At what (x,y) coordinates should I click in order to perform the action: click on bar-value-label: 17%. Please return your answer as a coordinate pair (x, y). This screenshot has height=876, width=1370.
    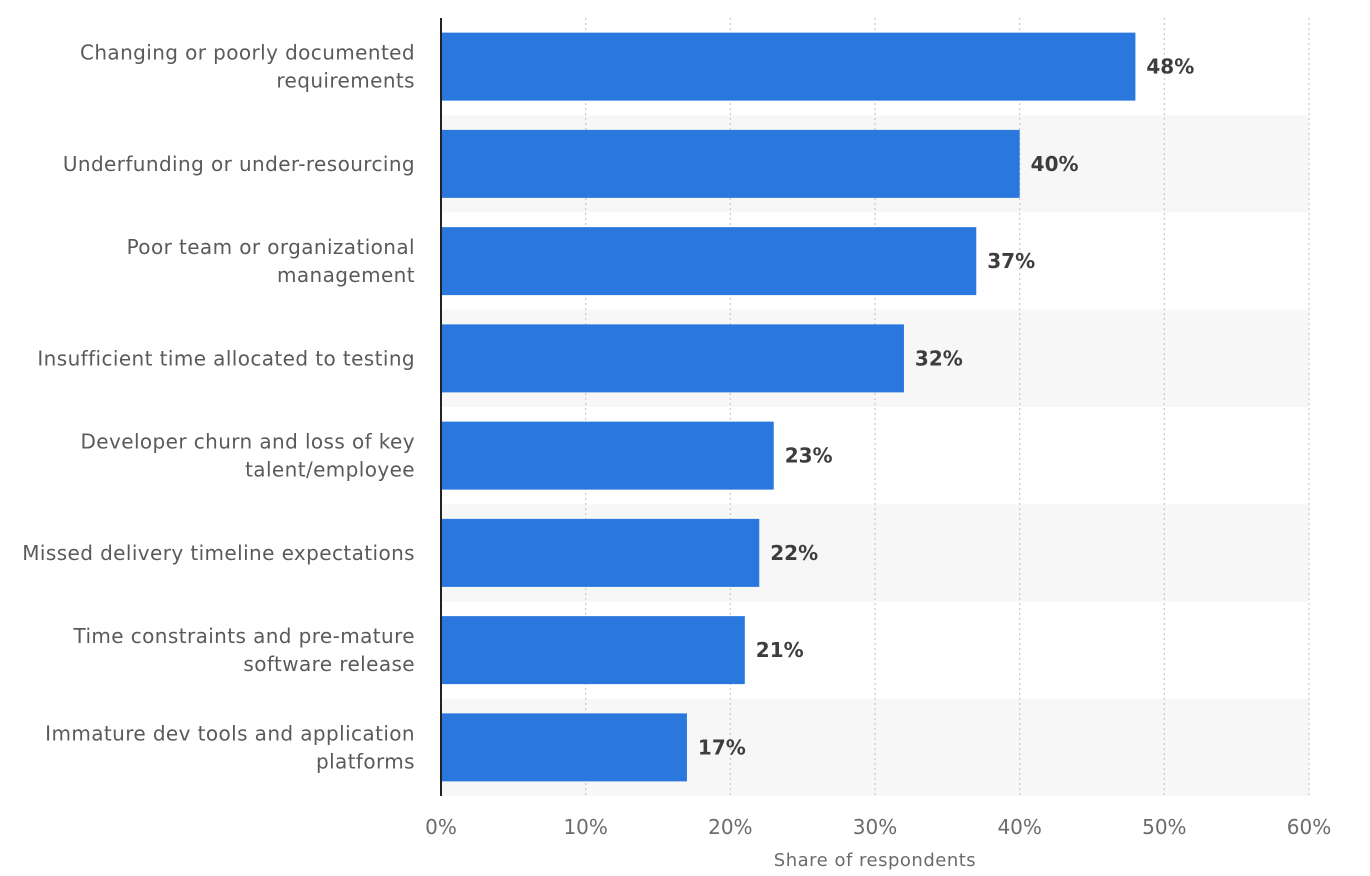
    Looking at the image, I should click on (722, 747).